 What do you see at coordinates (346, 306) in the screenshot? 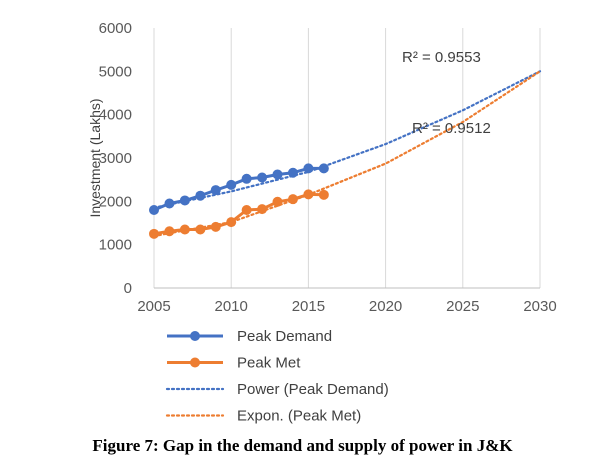
I see `x-axis-ticks: 2005 2010 2015 2020 2025 2030` at bounding box center [346, 306].